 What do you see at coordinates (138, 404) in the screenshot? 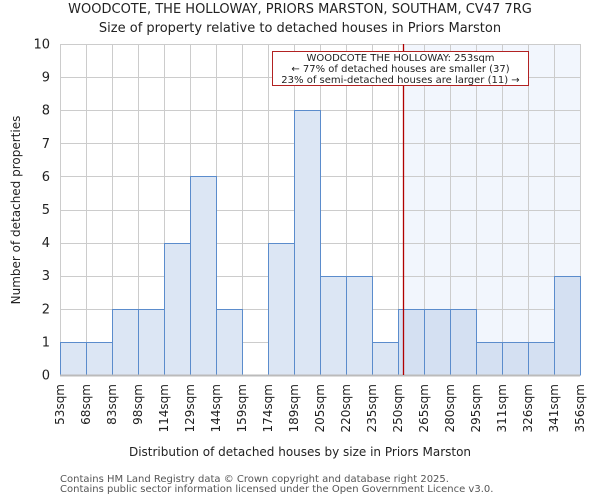
I see `x-tick-label: 98sqm` at bounding box center [138, 404].